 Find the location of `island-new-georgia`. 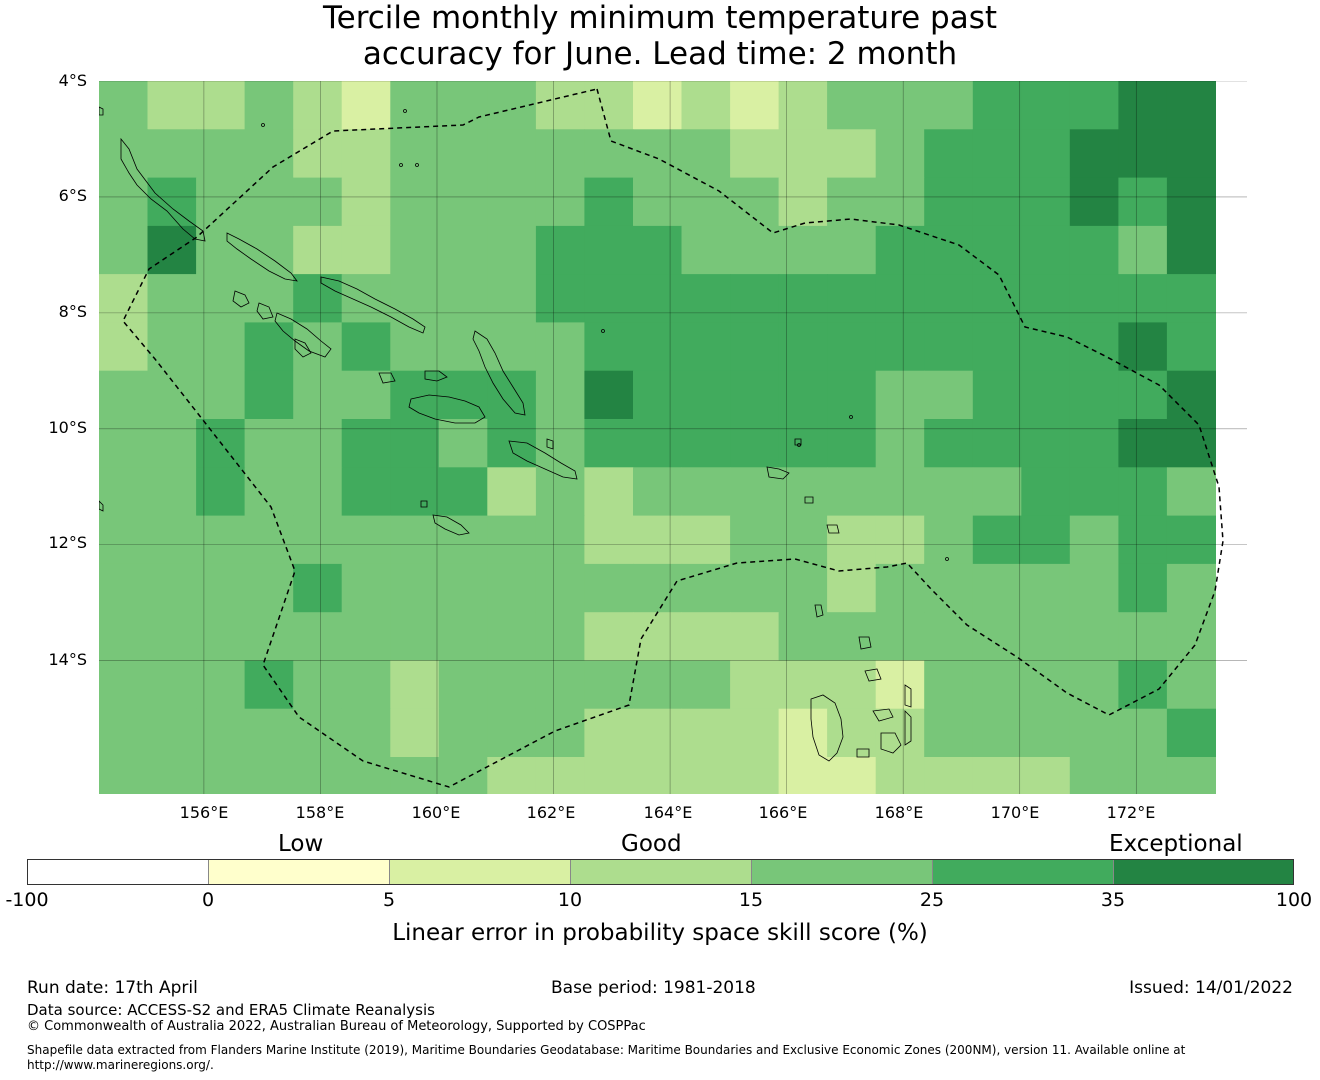

island-new-georgia is located at coordinates (303, 335).